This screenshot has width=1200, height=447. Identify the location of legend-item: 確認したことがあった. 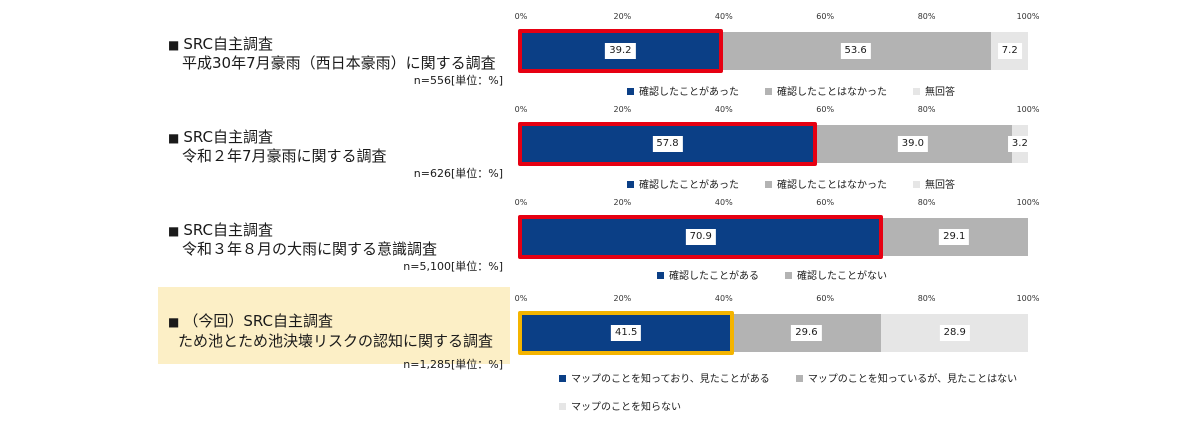
(683, 90).